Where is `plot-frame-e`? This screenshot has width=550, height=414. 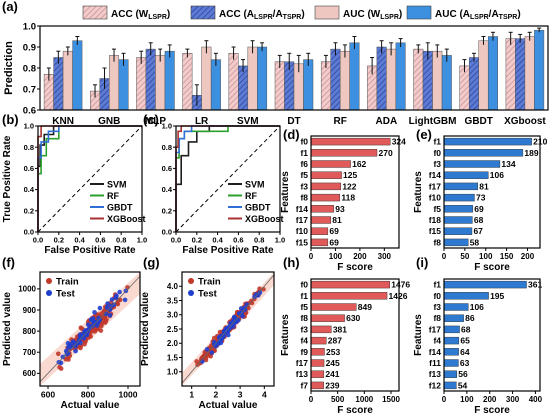 plot-frame-e is located at coordinates (492, 192).